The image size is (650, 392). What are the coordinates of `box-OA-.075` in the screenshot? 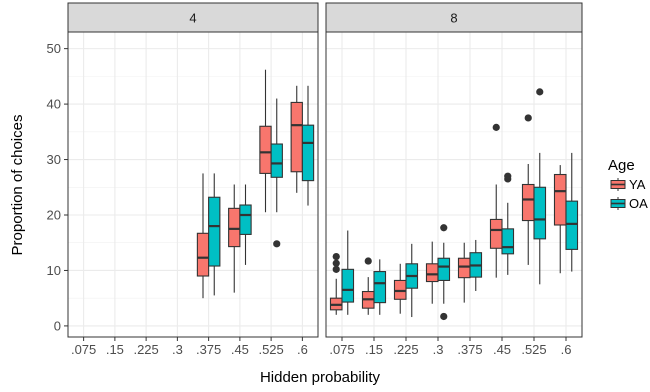 It's located at (348, 272).